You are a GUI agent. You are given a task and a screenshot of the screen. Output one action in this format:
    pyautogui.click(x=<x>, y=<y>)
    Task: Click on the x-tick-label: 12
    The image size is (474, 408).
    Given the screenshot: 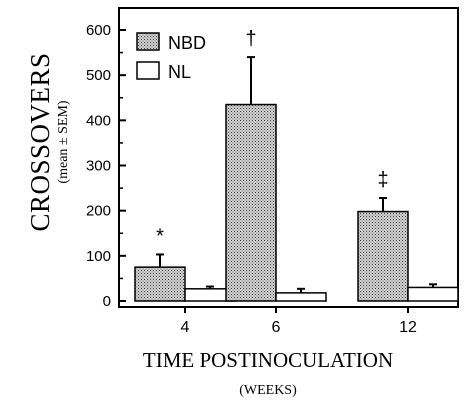 What is the action you would take?
    pyautogui.click(x=408, y=327)
    